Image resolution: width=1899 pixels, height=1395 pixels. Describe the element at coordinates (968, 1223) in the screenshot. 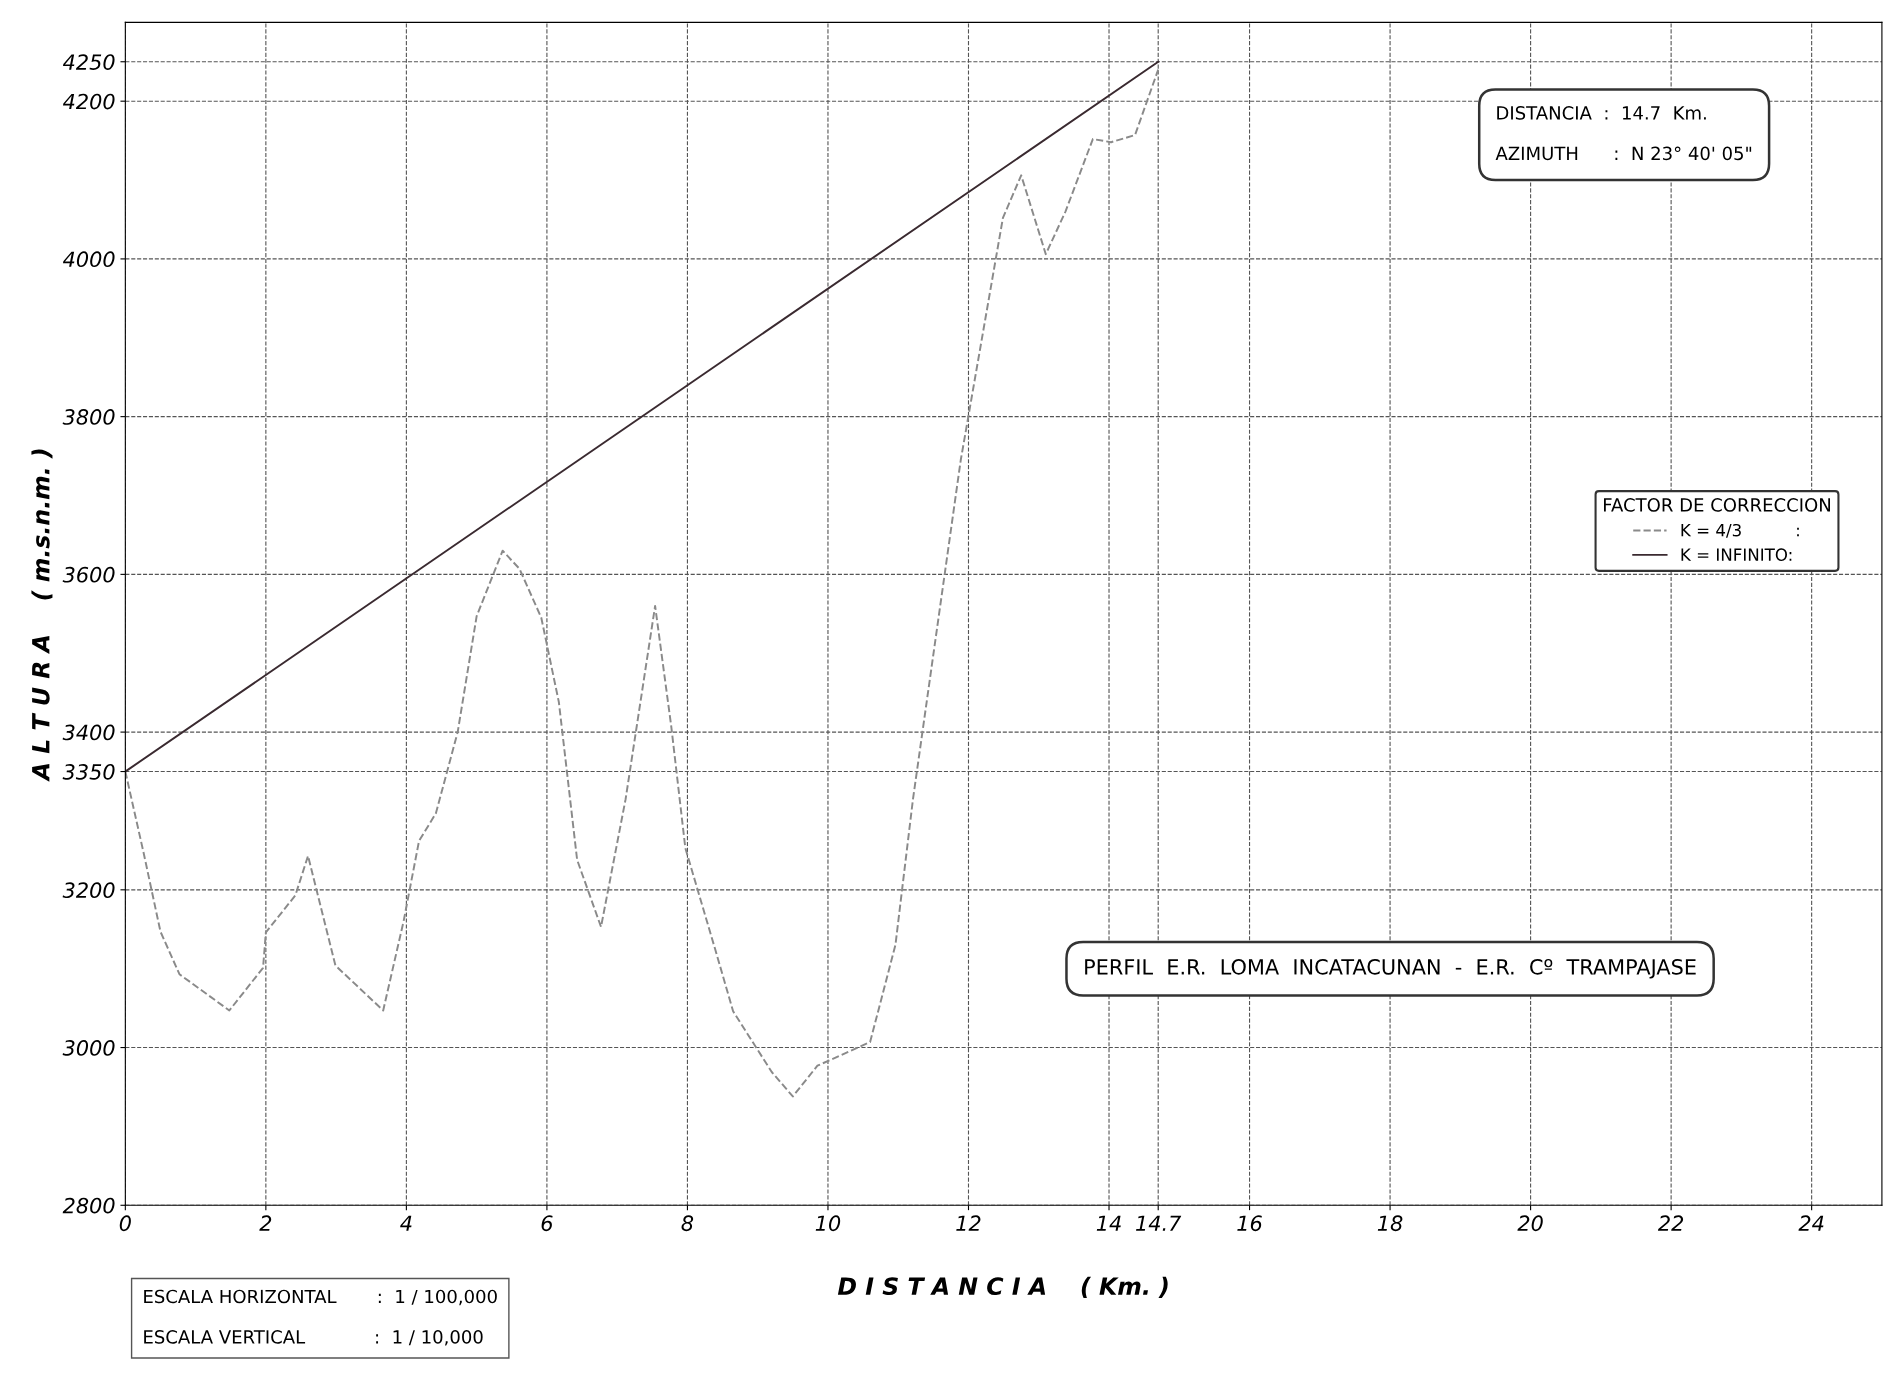

I see `x-tick-label: 12` at that location.